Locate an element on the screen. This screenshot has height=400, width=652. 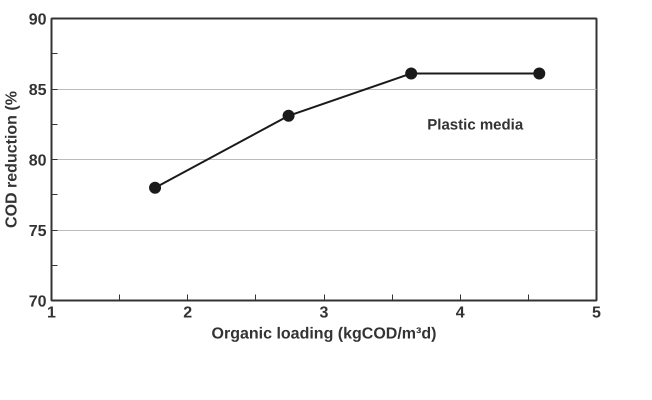
x-tick-label: 1 is located at coordinates (51, 313).